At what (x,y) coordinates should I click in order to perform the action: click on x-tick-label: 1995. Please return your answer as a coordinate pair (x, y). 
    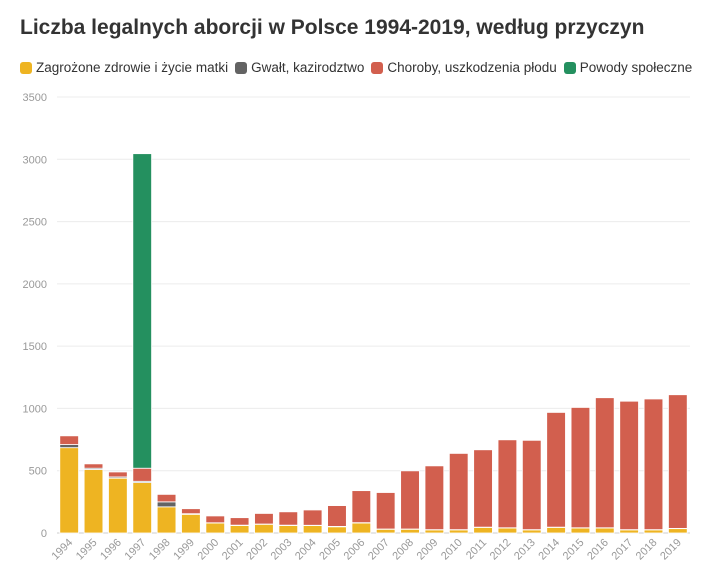
    Looking at the image, I should click on (87, 550).